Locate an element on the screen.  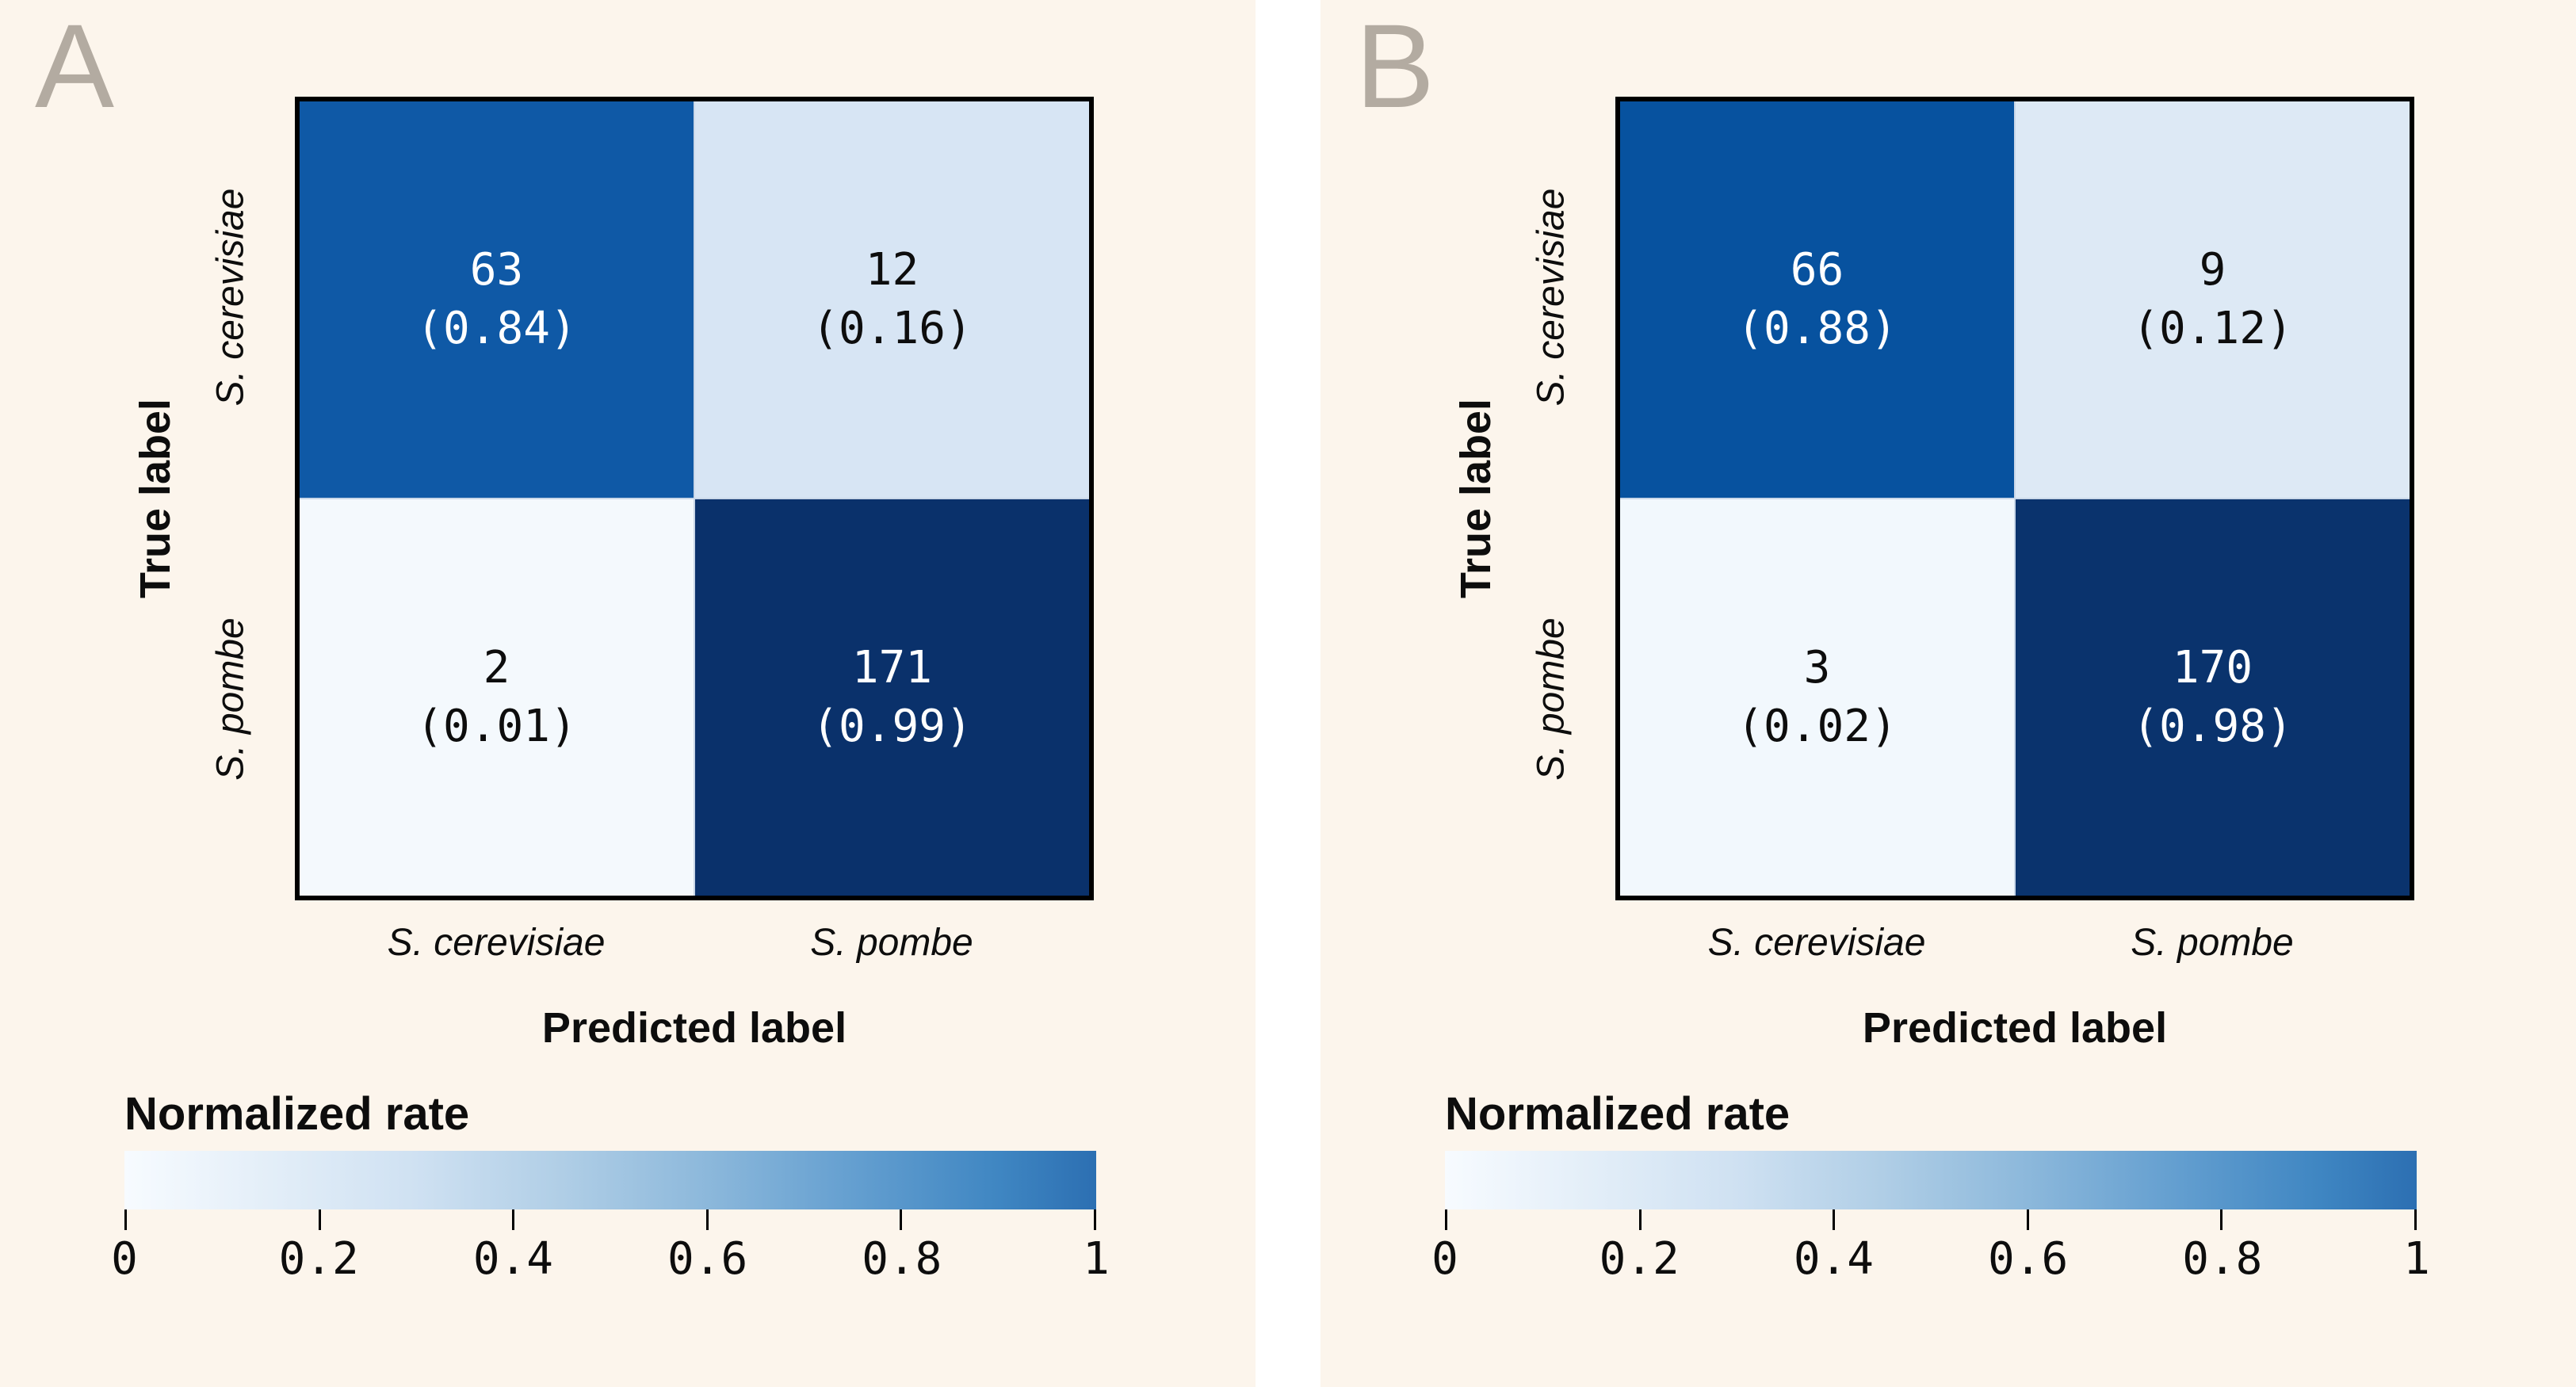
matrix-cell-r1c2: 9 (0.12) is located at coordinates (2213, 299).